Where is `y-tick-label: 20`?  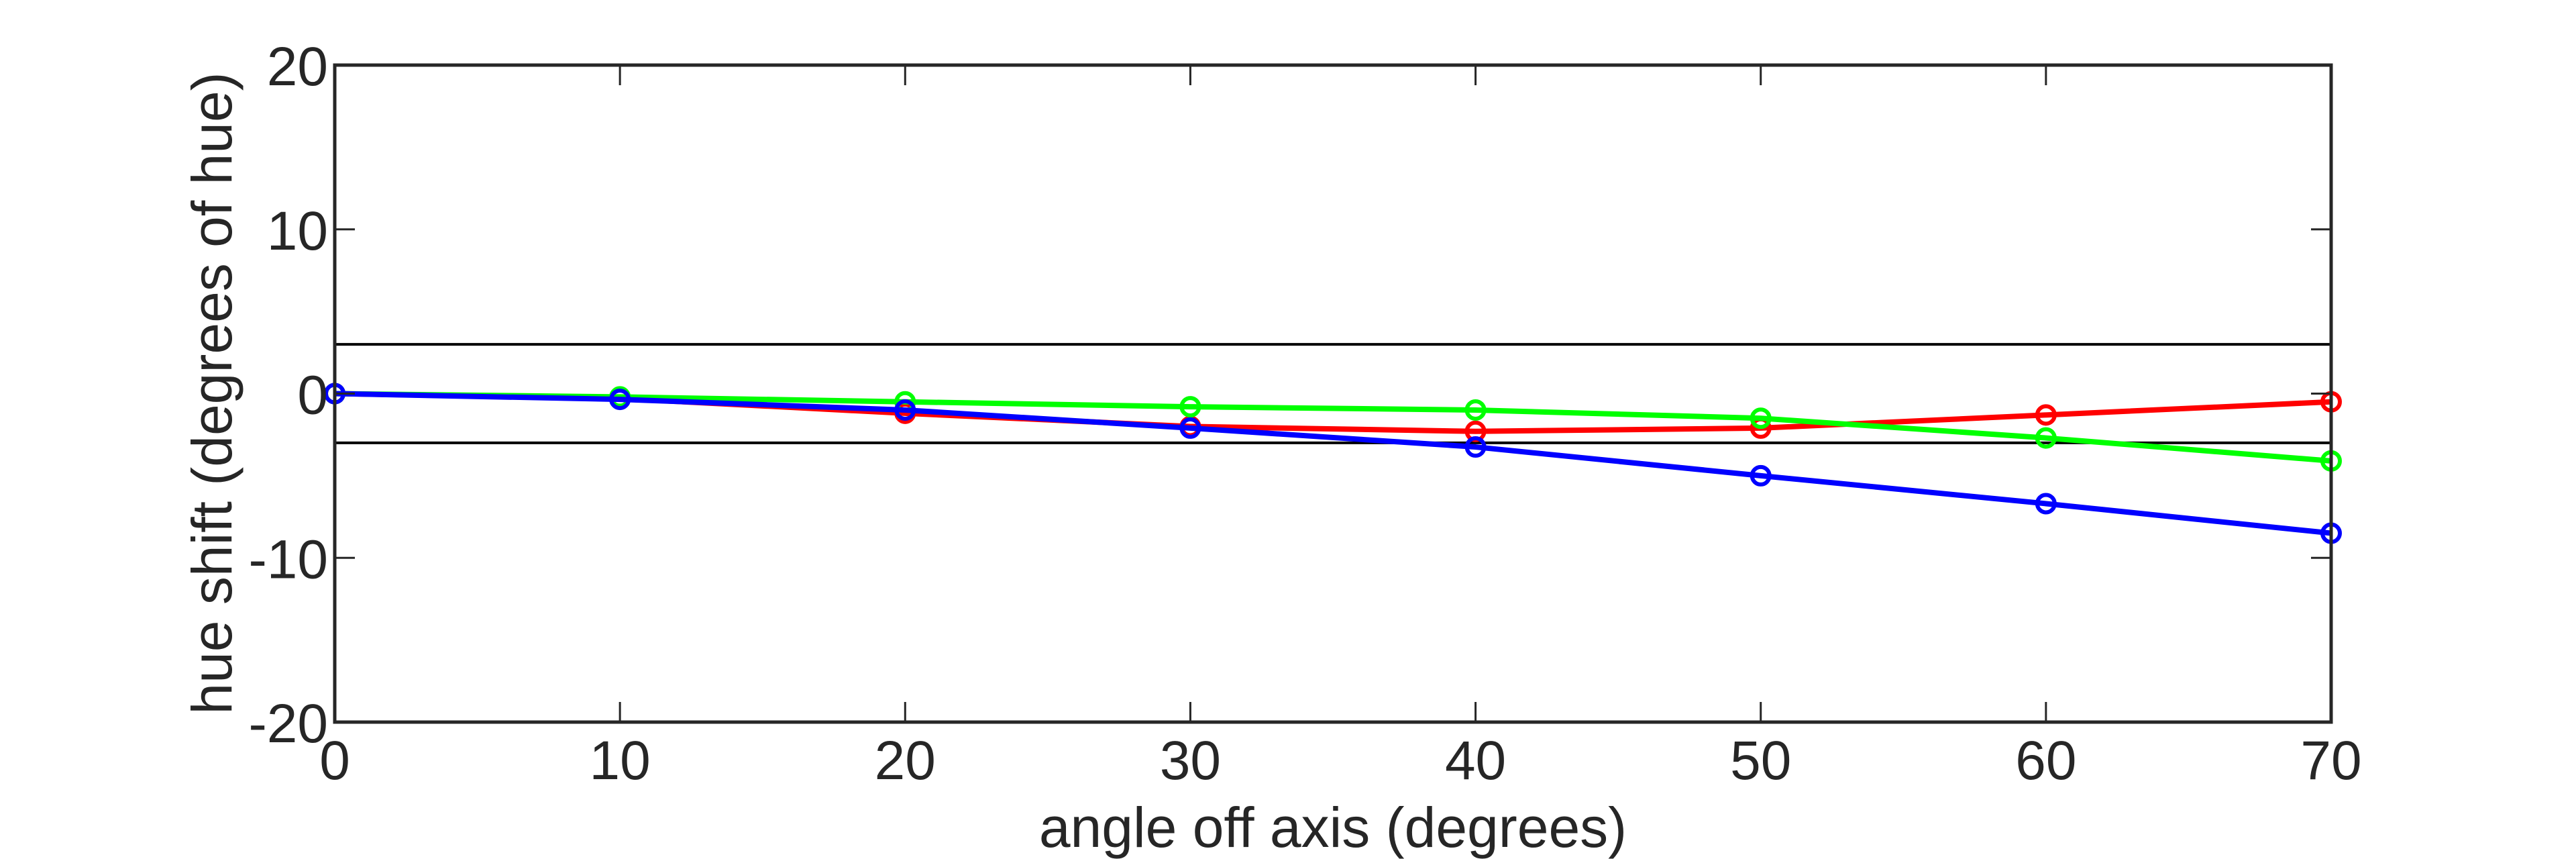
y-tick-label: 20 is located at coordinates (297, 66).